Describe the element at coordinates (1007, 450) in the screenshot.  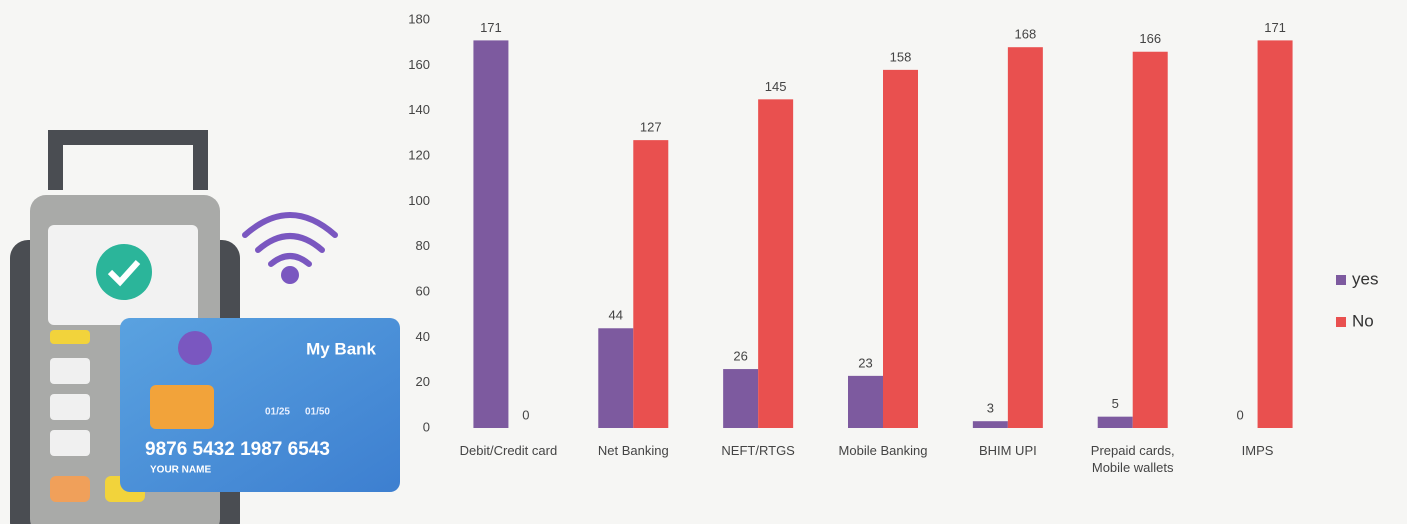
I see `x-tick-label: BHIM UPI` at that location.